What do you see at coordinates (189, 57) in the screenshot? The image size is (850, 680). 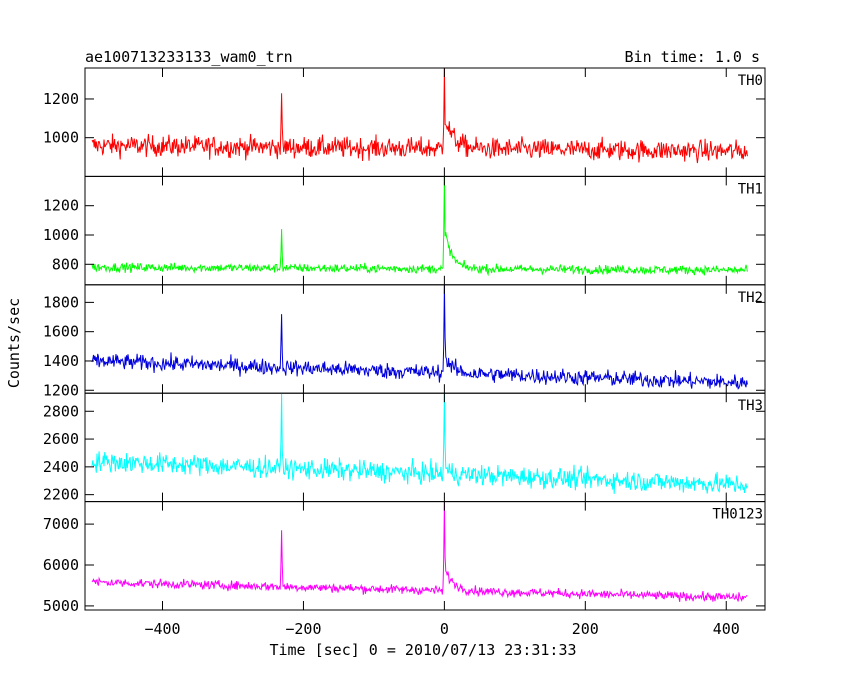 I see `chart-title: ae100713233133_wam0_trn` at bounding box center [189, 57].